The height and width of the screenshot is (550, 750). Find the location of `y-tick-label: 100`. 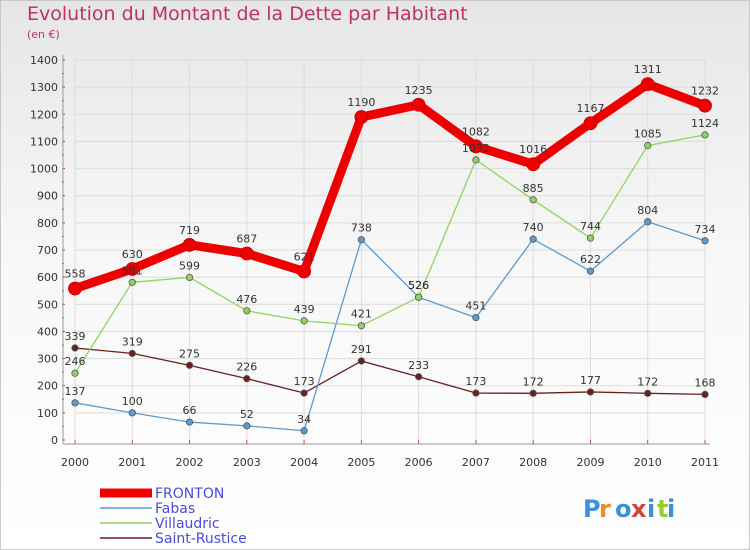

y-tick-label: 100 is located at coordinates (47, 413).